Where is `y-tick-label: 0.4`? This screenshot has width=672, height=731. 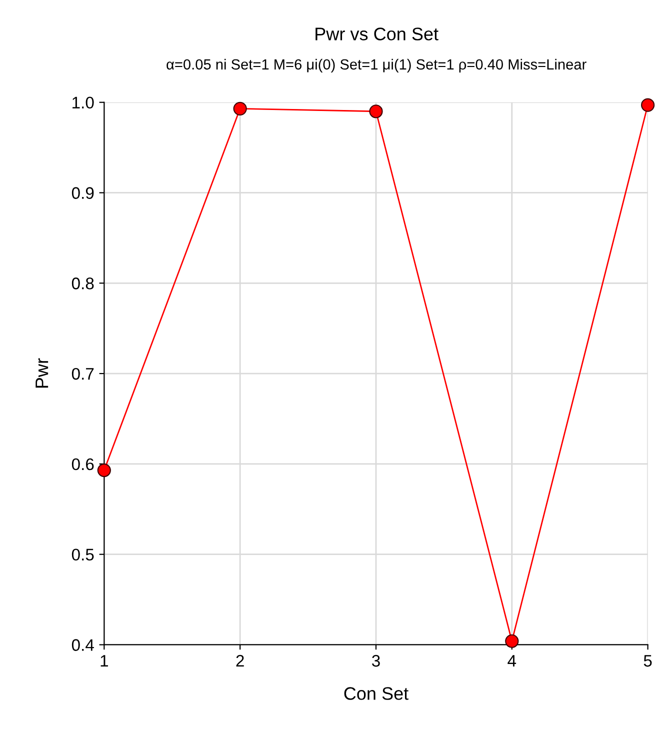 y-tick-label: 0.4 is located at coordinates (83, 645).